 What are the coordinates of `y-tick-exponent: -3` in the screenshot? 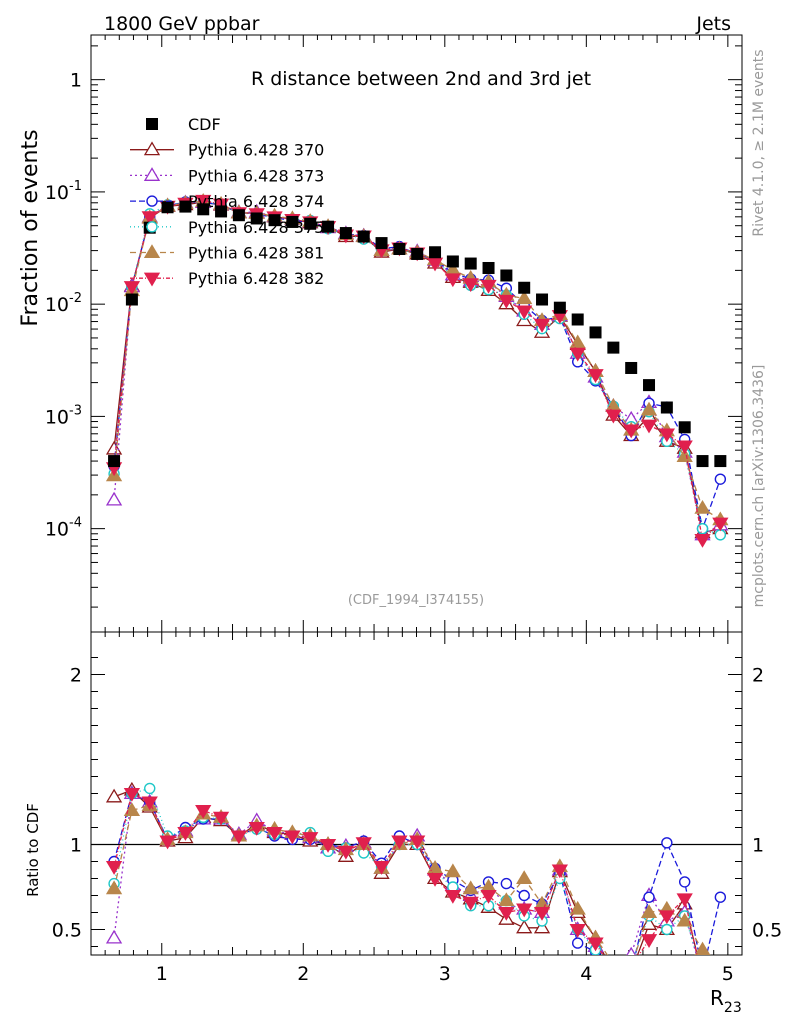 It's located at (75, 410).